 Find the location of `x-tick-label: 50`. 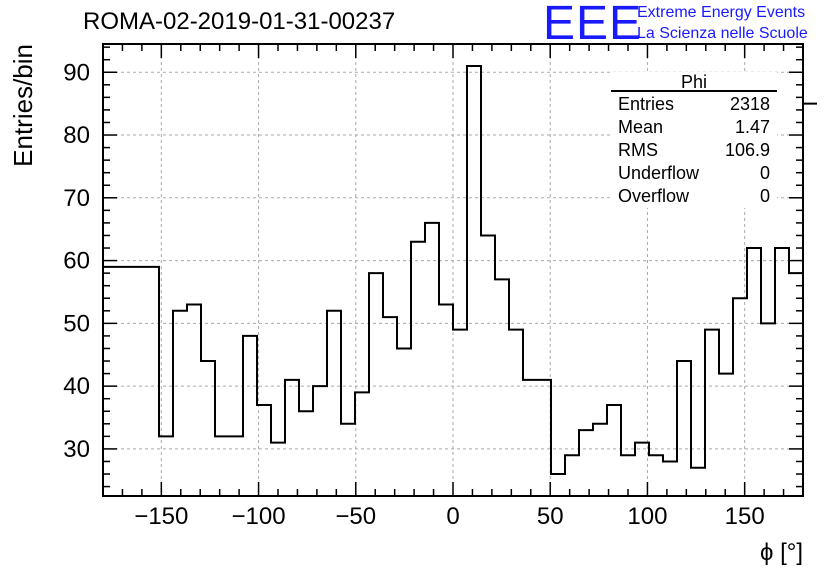

x-tick-label: 50 is located at coordinates (550, 516).